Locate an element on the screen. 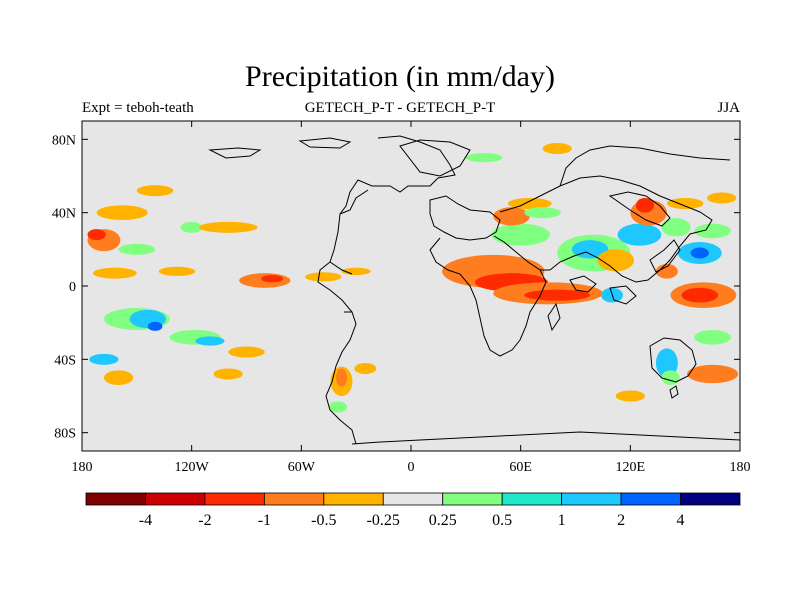 The width and height of the screenshot is (800, 600). x-tick-label: 120W is located at coordinates (192, 467).